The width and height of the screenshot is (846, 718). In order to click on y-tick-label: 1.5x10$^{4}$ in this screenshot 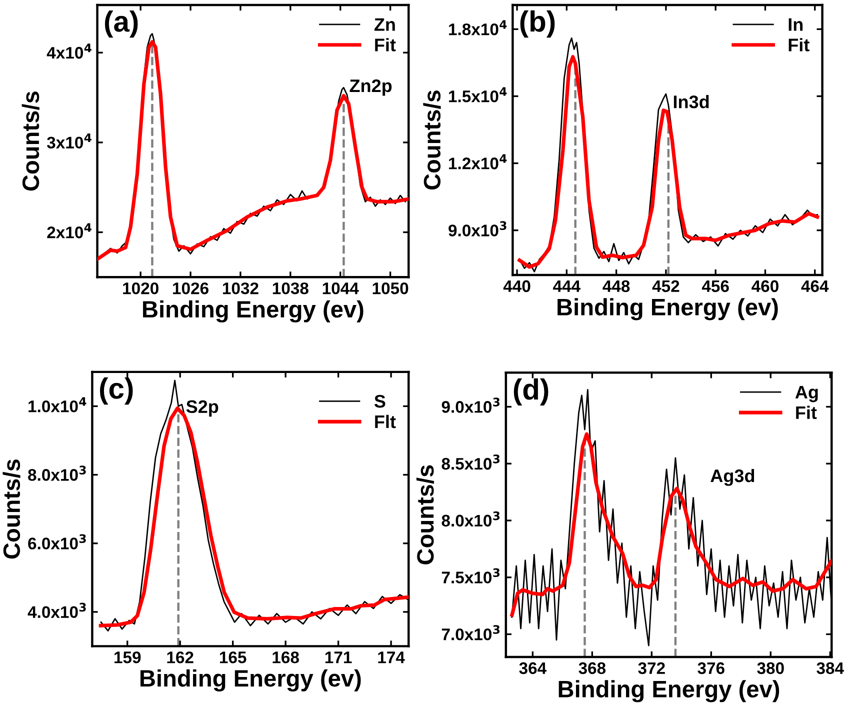, I will do `click(478, 94)`.